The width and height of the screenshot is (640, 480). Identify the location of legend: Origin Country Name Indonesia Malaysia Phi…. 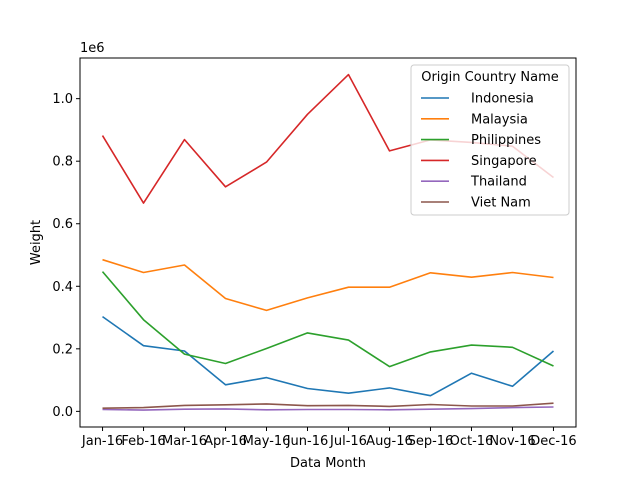
(490, 140).